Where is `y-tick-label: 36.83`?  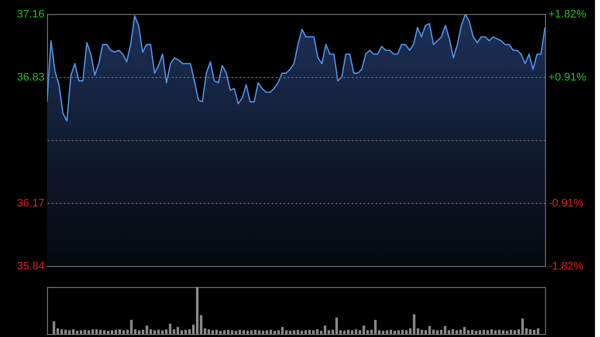
y-tick-label: 36.83 is located at coordinates (30, 78).